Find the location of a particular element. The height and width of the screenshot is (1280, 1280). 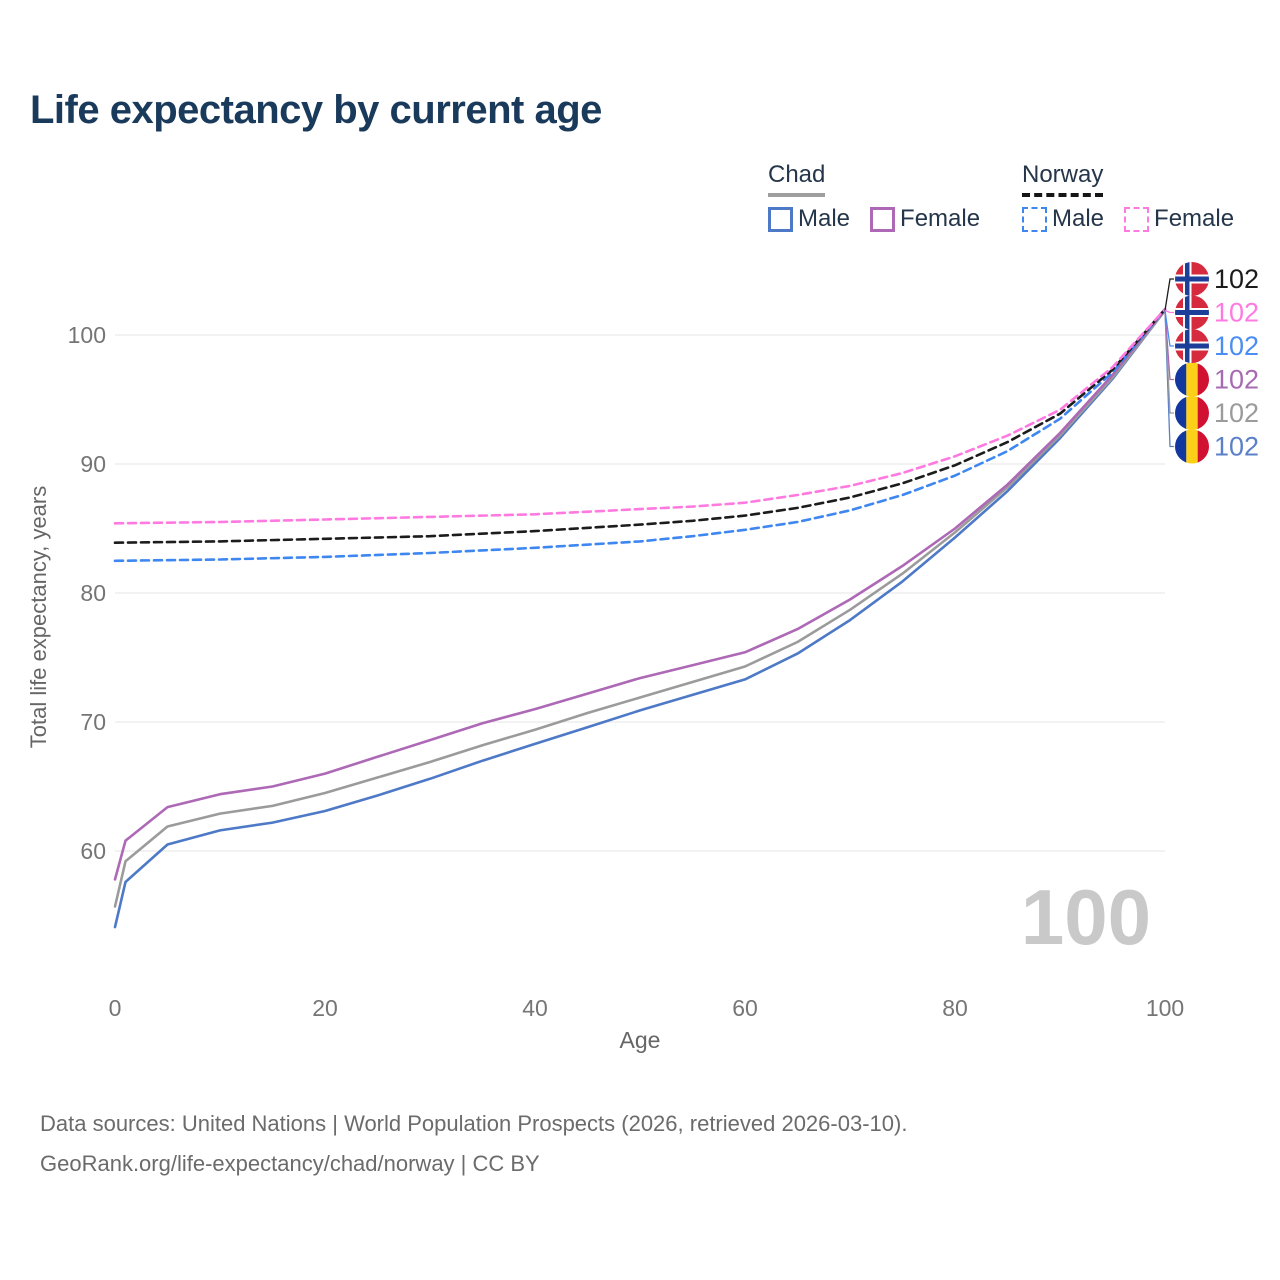

x-tick-label-80: 80 is located at coordinates (955, 1008).